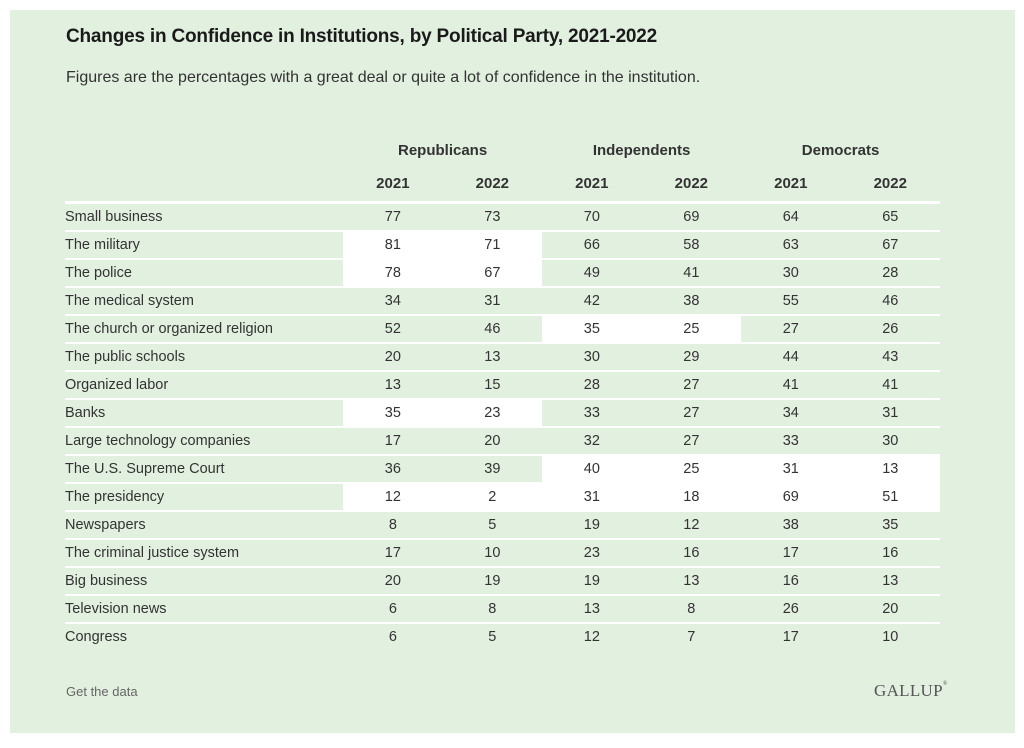 The height and width of the screenshot is (748, 1024). I want to click on gallup-logo-text: GALLUP, so click(908, 690).